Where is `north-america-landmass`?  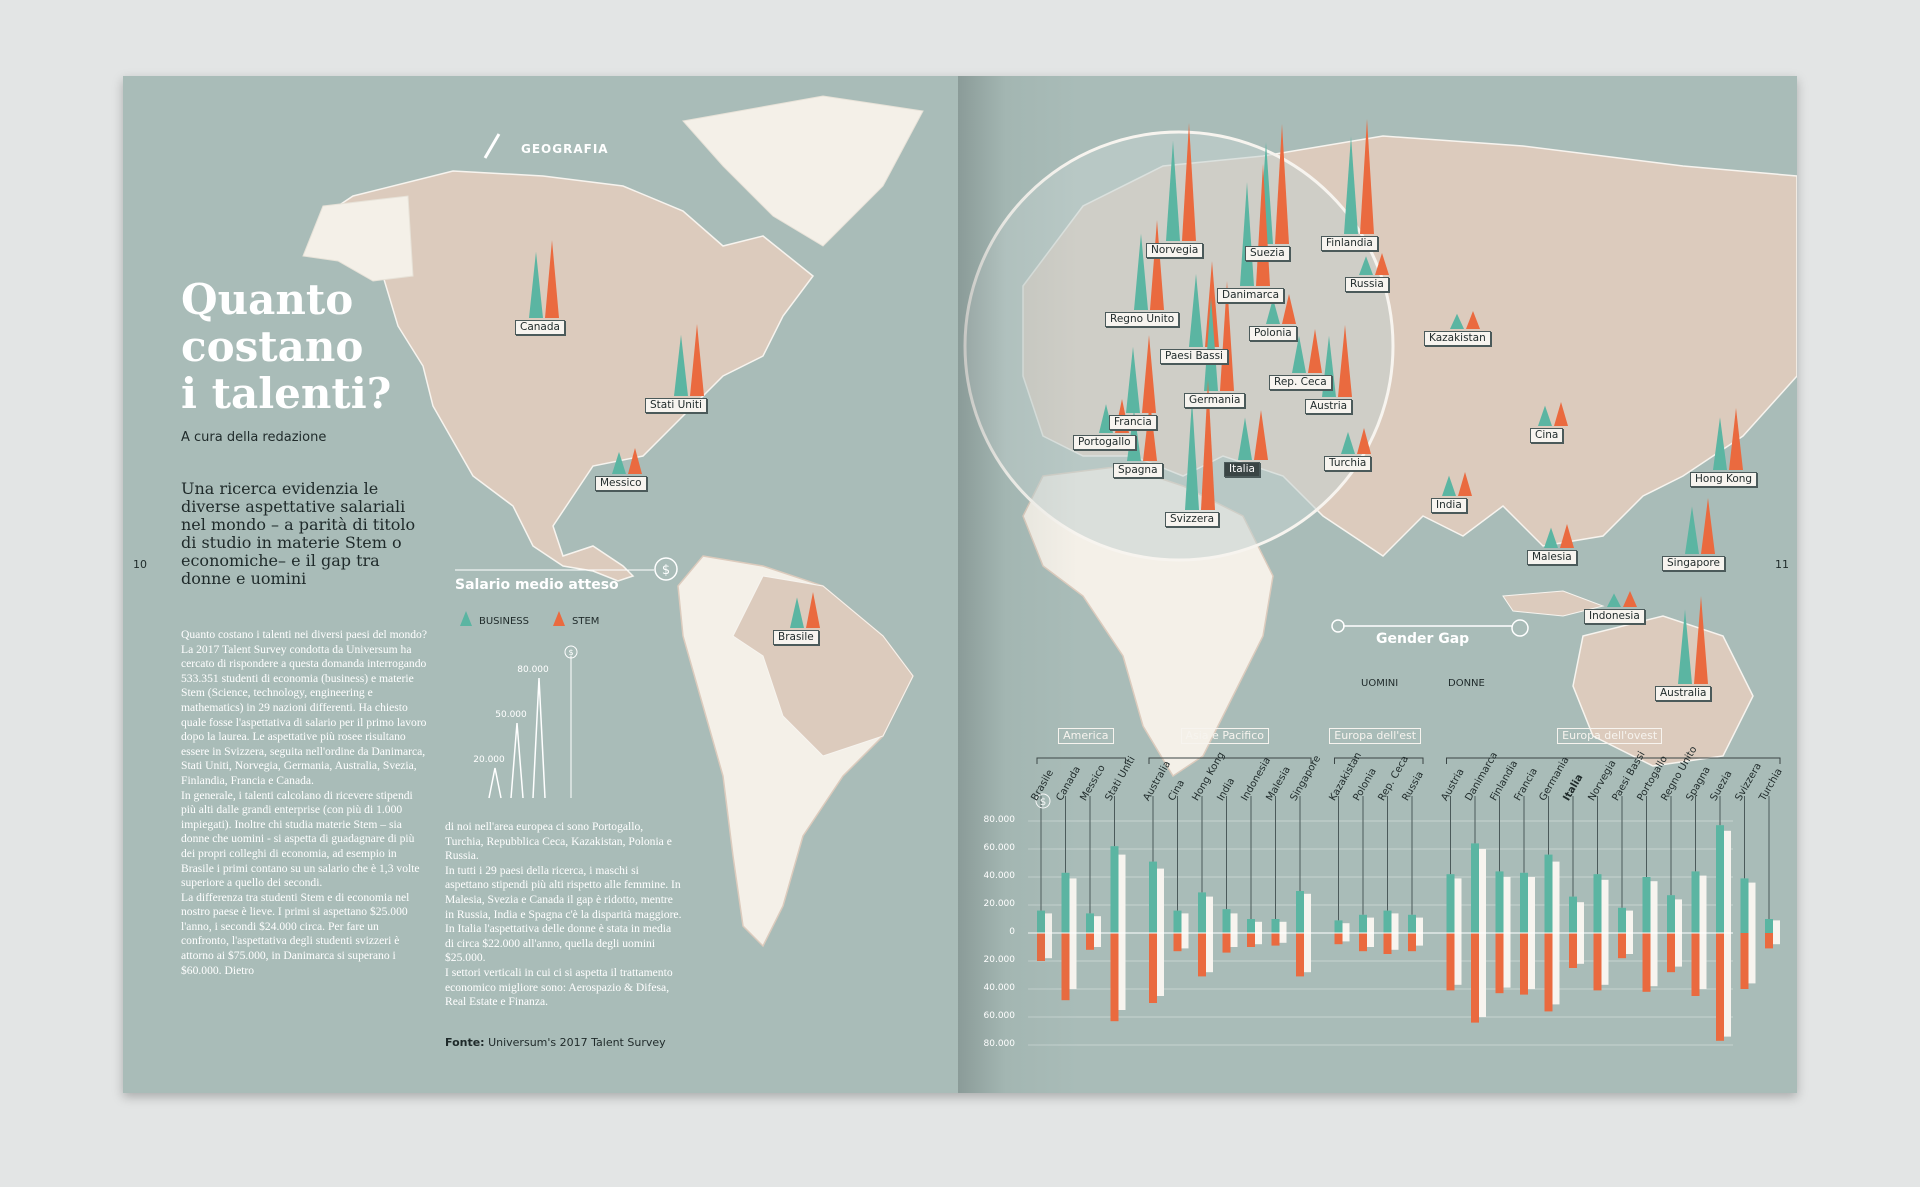 north-america-landmass is located at coordinates (568, 376).